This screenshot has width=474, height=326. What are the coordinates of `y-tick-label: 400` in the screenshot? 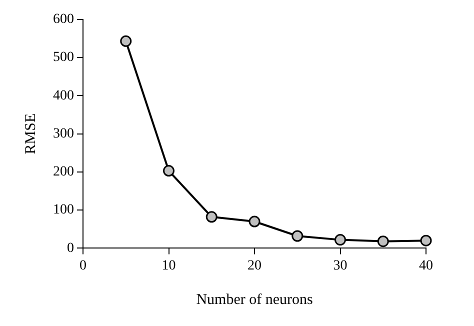 It's located at (63, 96).